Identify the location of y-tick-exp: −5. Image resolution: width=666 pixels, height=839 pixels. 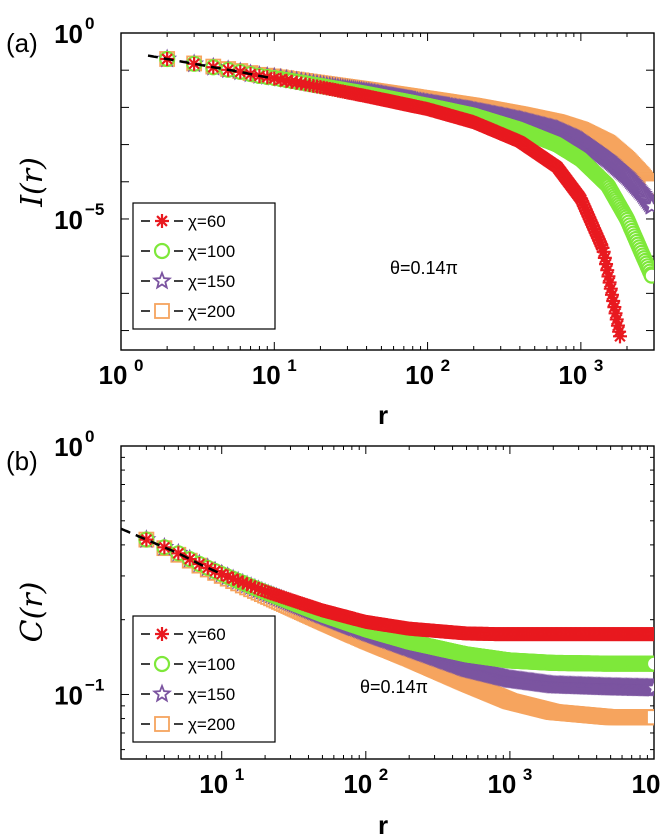
(94, 209).